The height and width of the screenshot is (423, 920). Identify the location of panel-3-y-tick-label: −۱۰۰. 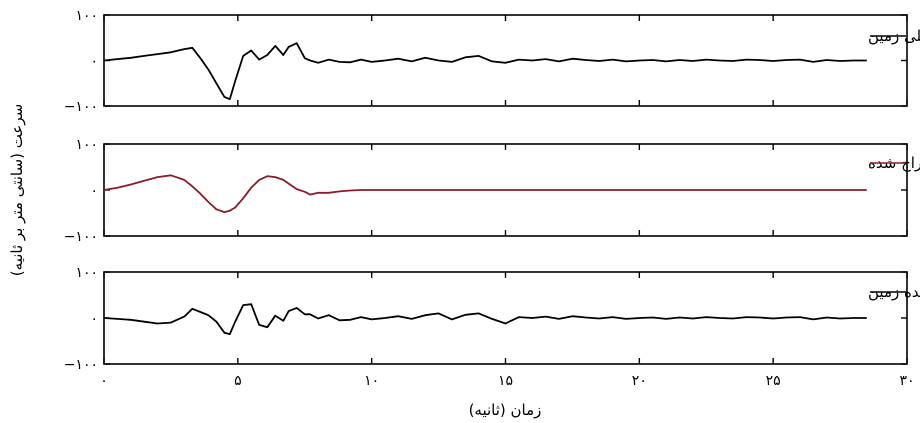
(81, 365).